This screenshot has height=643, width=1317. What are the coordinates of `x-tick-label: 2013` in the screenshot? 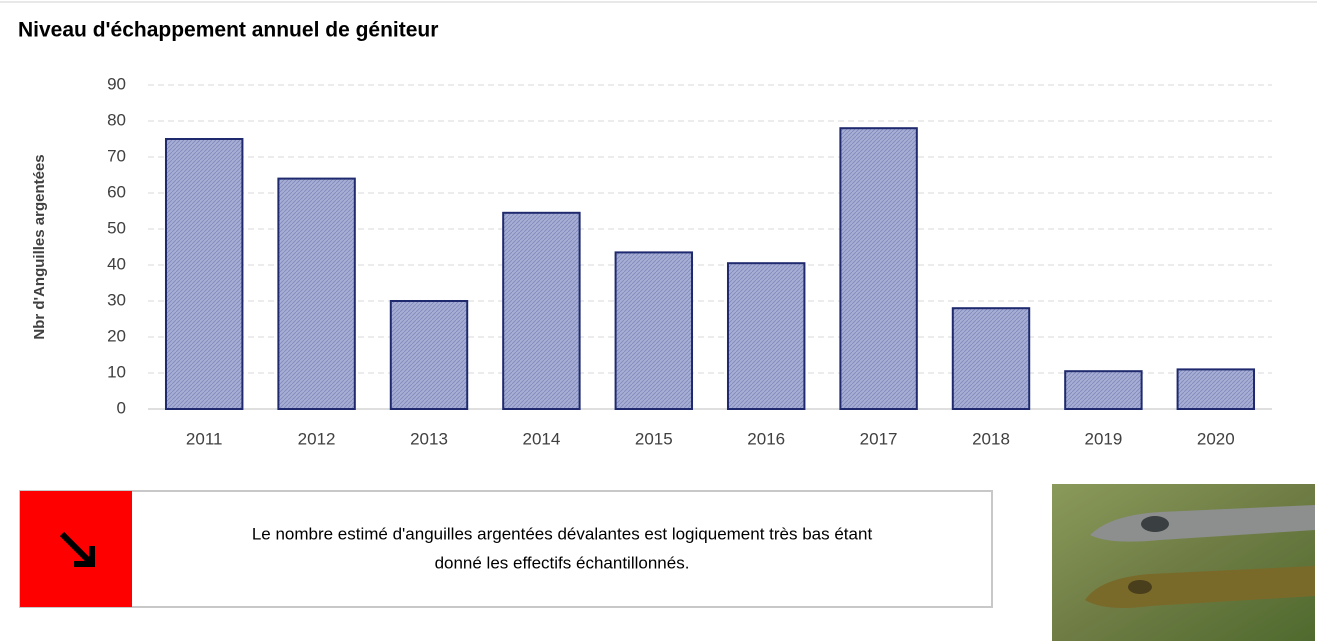 It's located at (429, 438).